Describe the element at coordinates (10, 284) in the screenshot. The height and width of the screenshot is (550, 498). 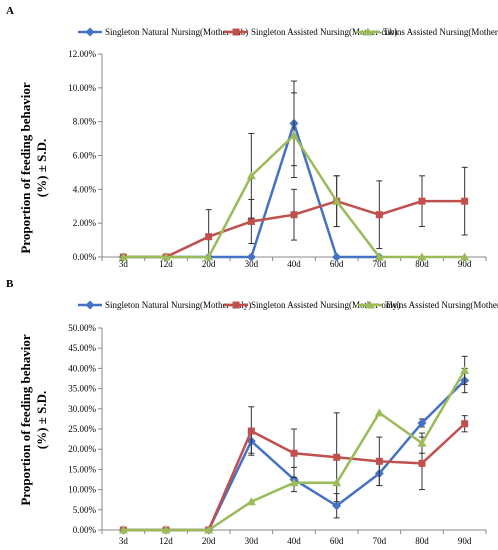
I see `panel-label-b: B` at that location.